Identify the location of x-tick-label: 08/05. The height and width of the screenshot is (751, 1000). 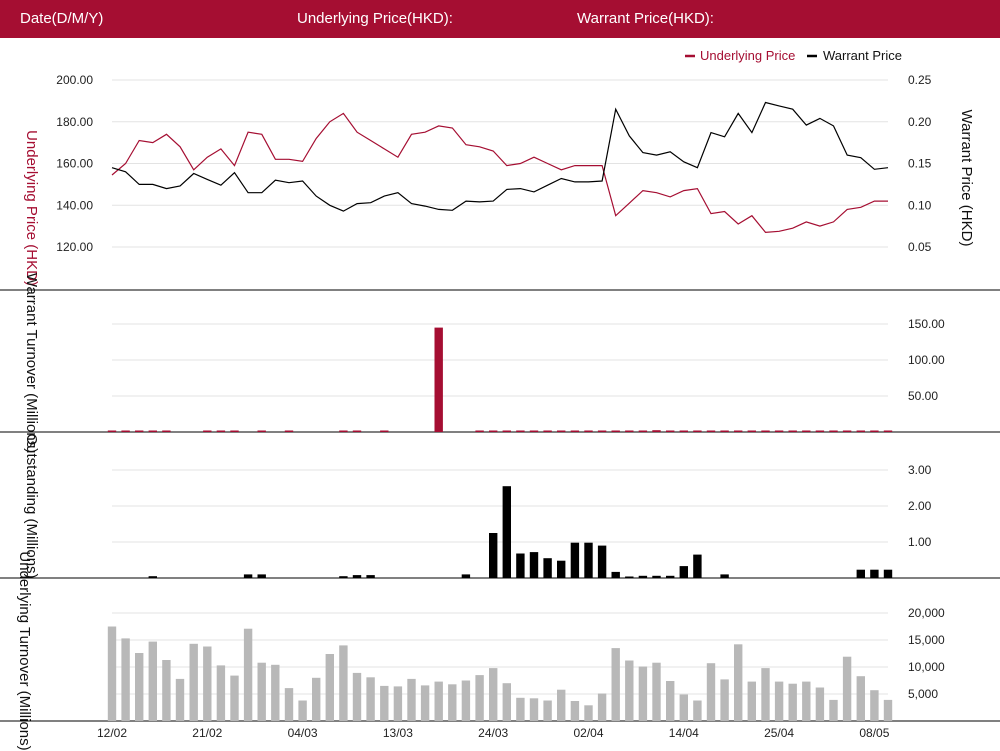
(874, 733).